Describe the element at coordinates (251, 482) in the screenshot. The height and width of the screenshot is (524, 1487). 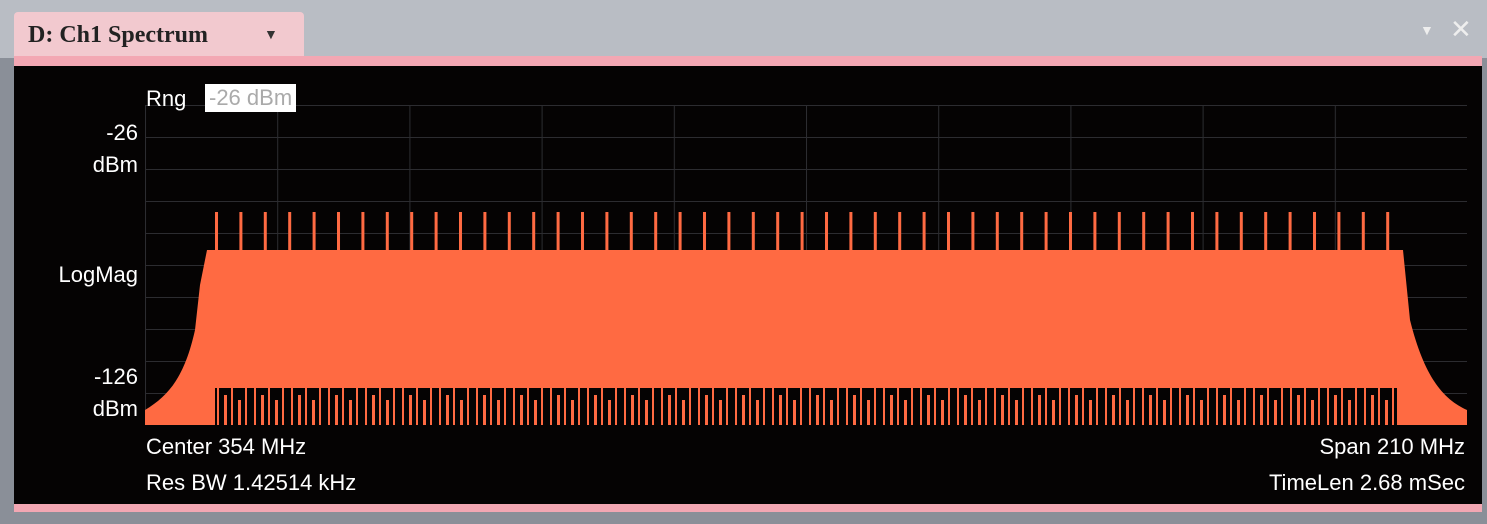
I see `resolution-bandwidth: Res BW 1.42514 kHz` at that location.